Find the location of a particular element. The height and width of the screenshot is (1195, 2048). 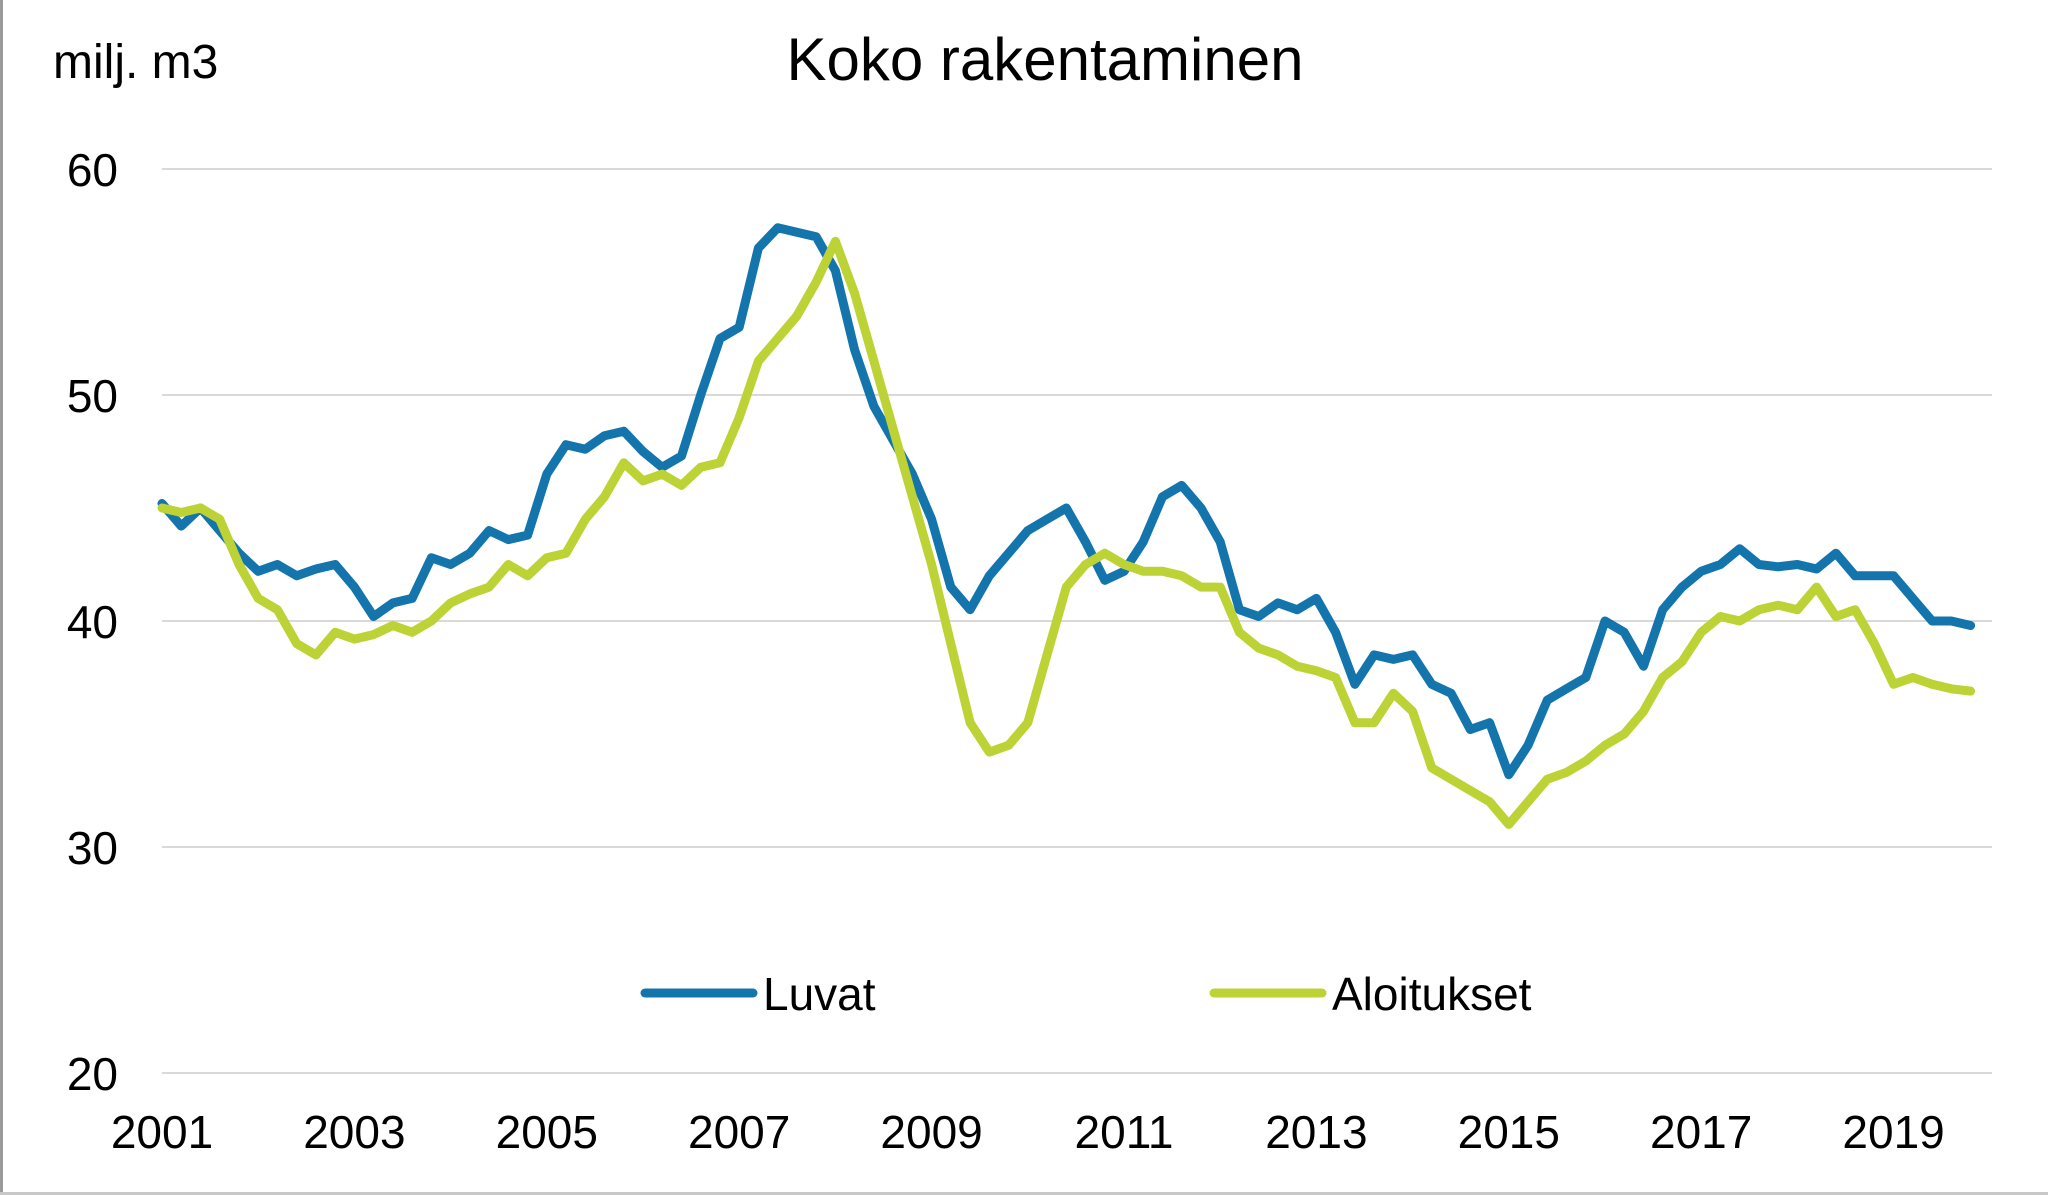

left-border is located at coordinates (1, 597).